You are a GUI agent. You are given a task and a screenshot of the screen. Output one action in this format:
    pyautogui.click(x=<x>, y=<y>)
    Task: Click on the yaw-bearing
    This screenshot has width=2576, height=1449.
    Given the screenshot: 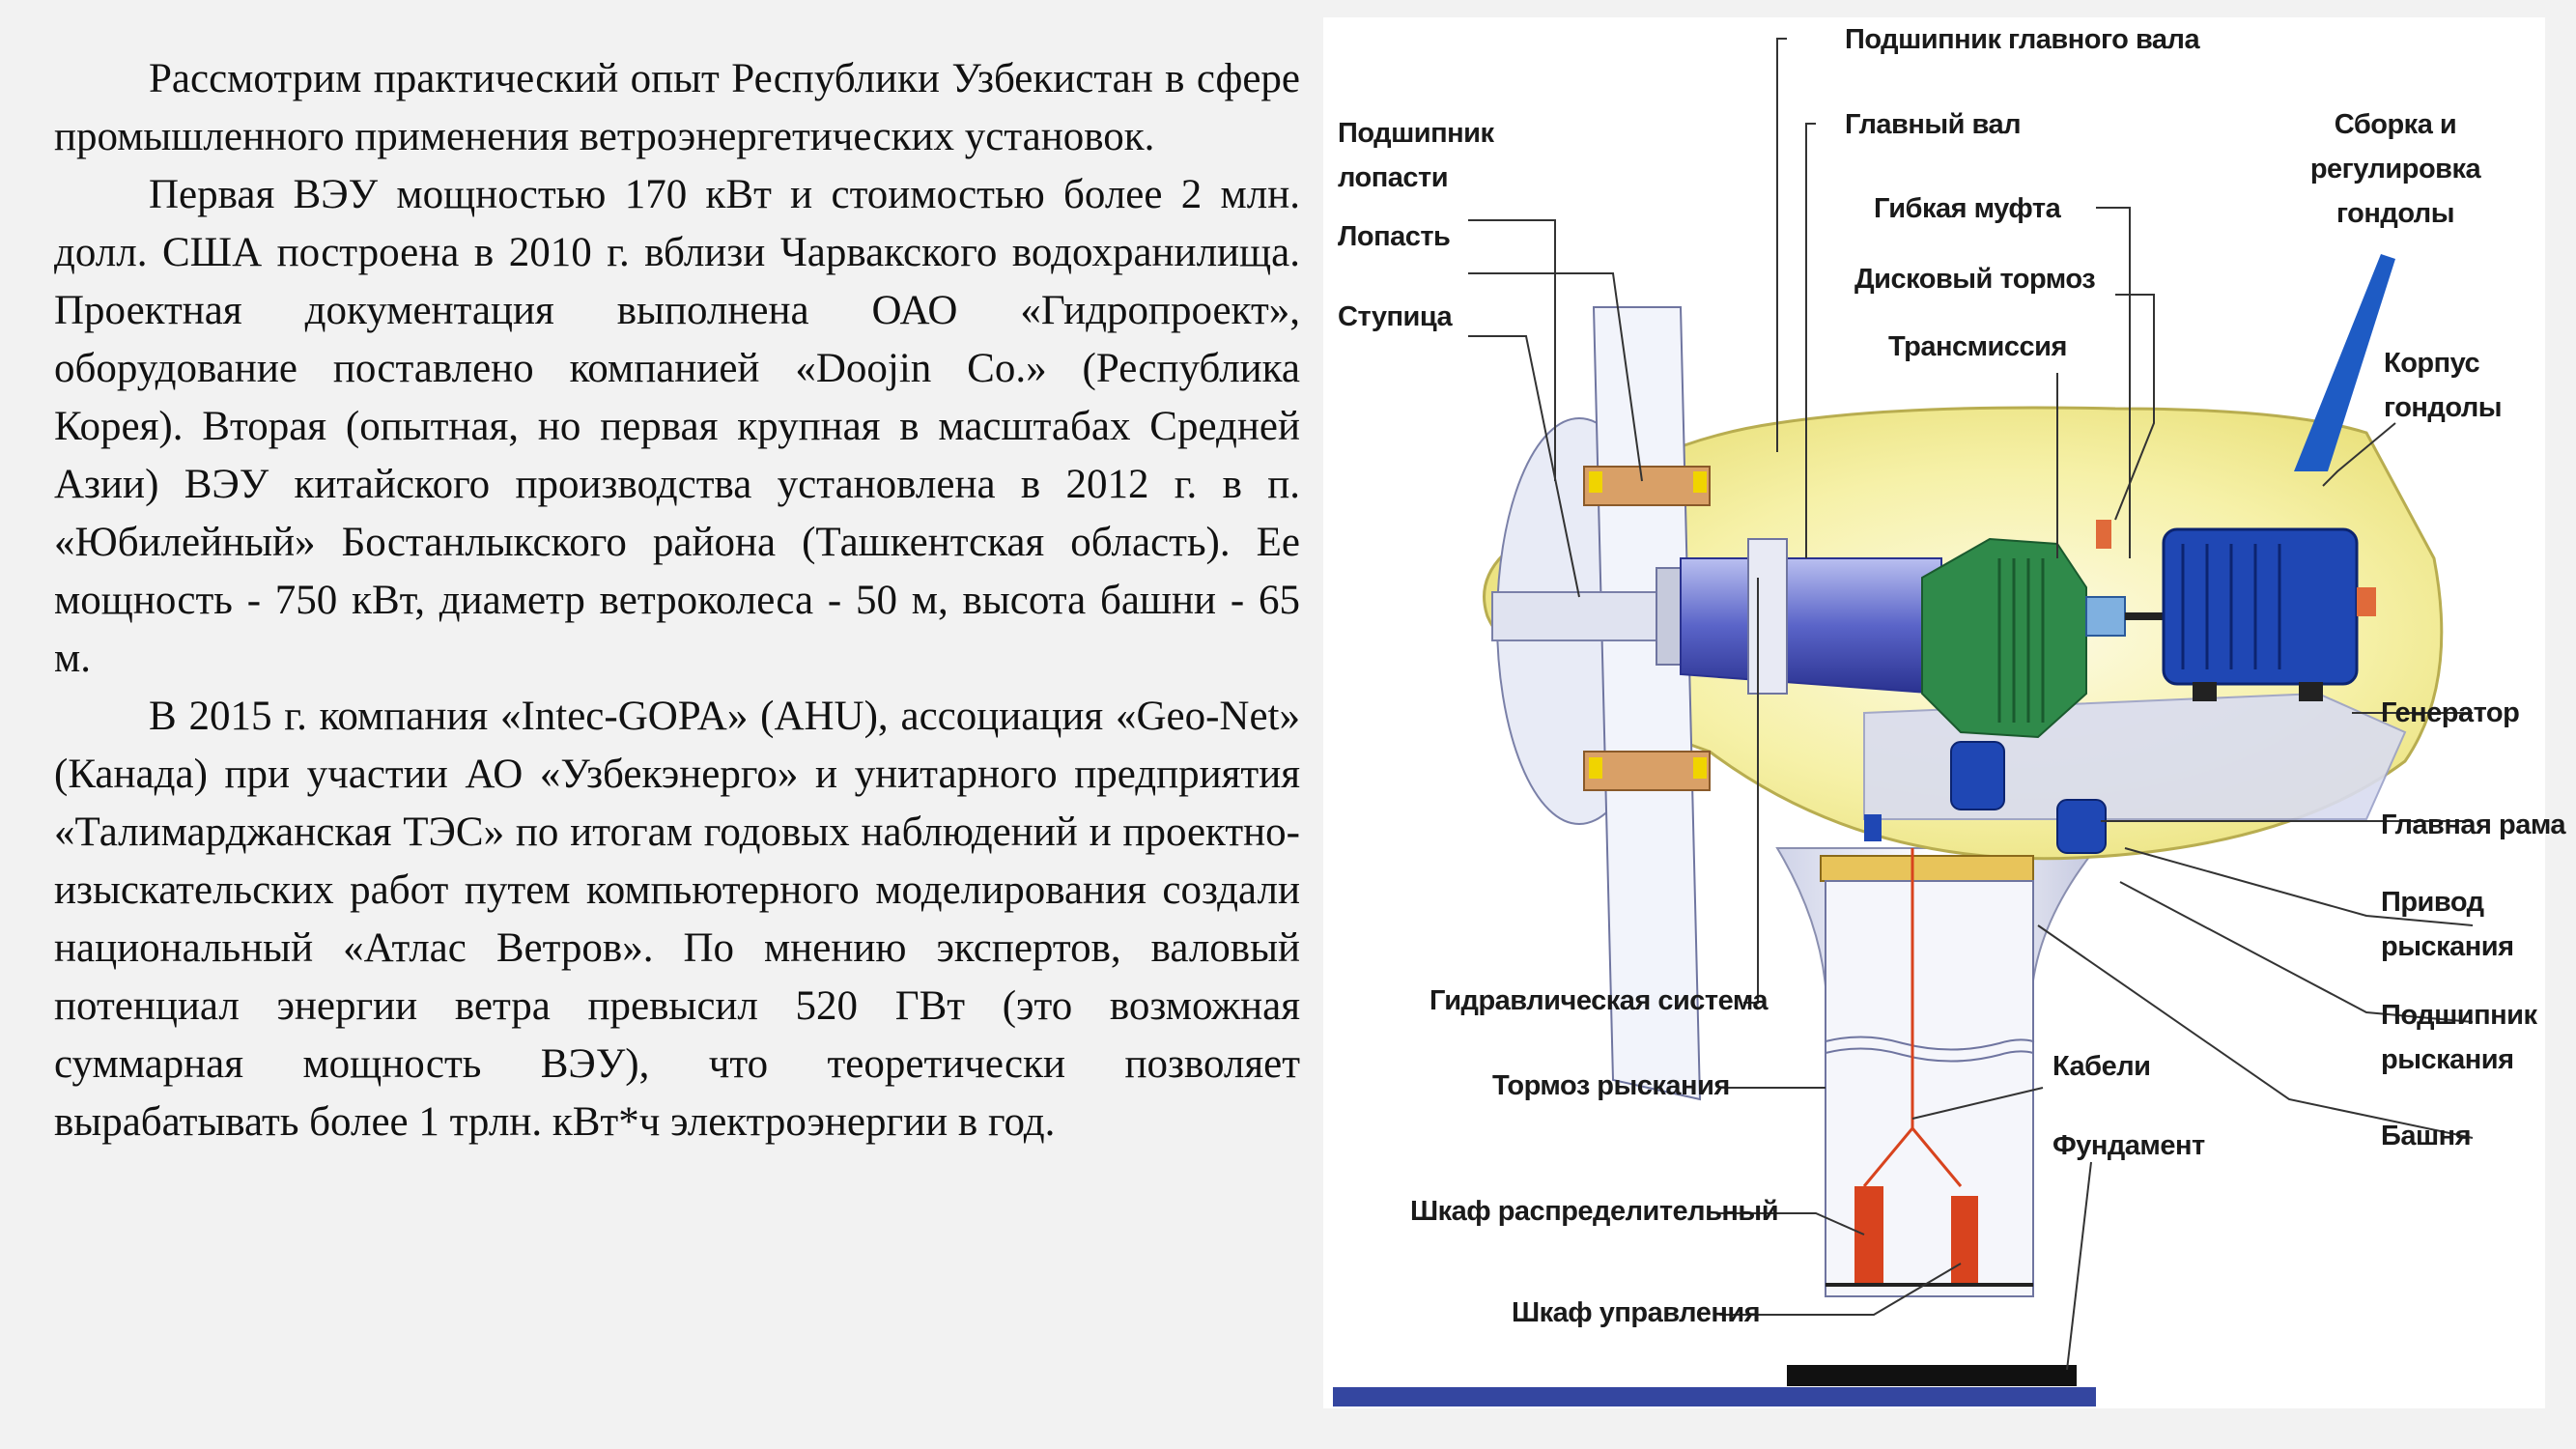 What is the action you would take?
    pyautogui.click(x=1927, y=868)
    